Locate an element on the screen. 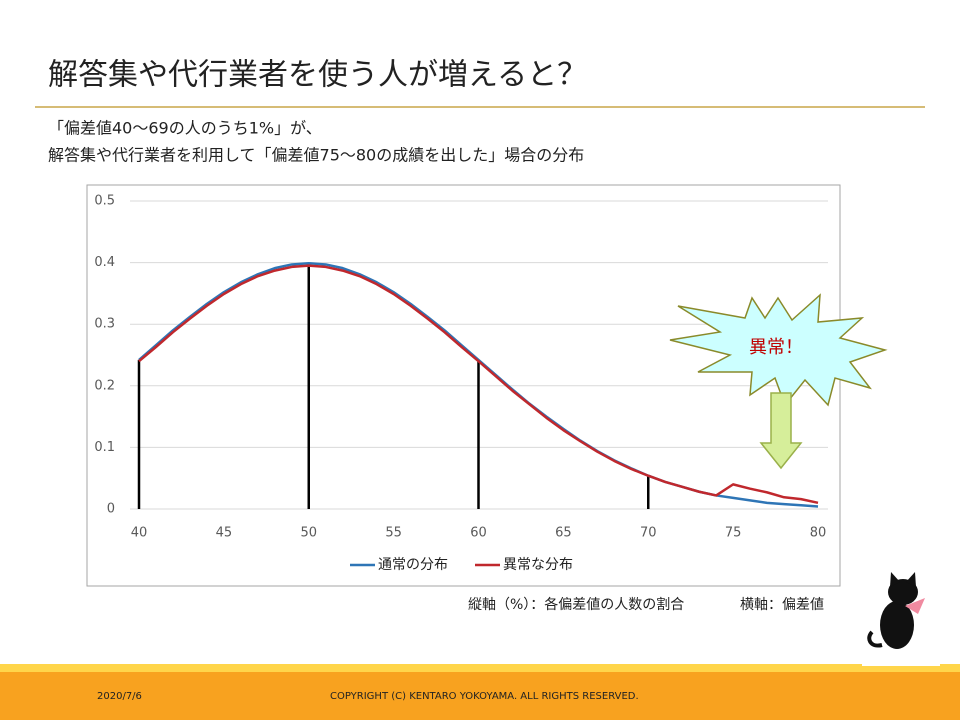 The image size is (960, 720). cat-icon is located at coordinates (901, 616).